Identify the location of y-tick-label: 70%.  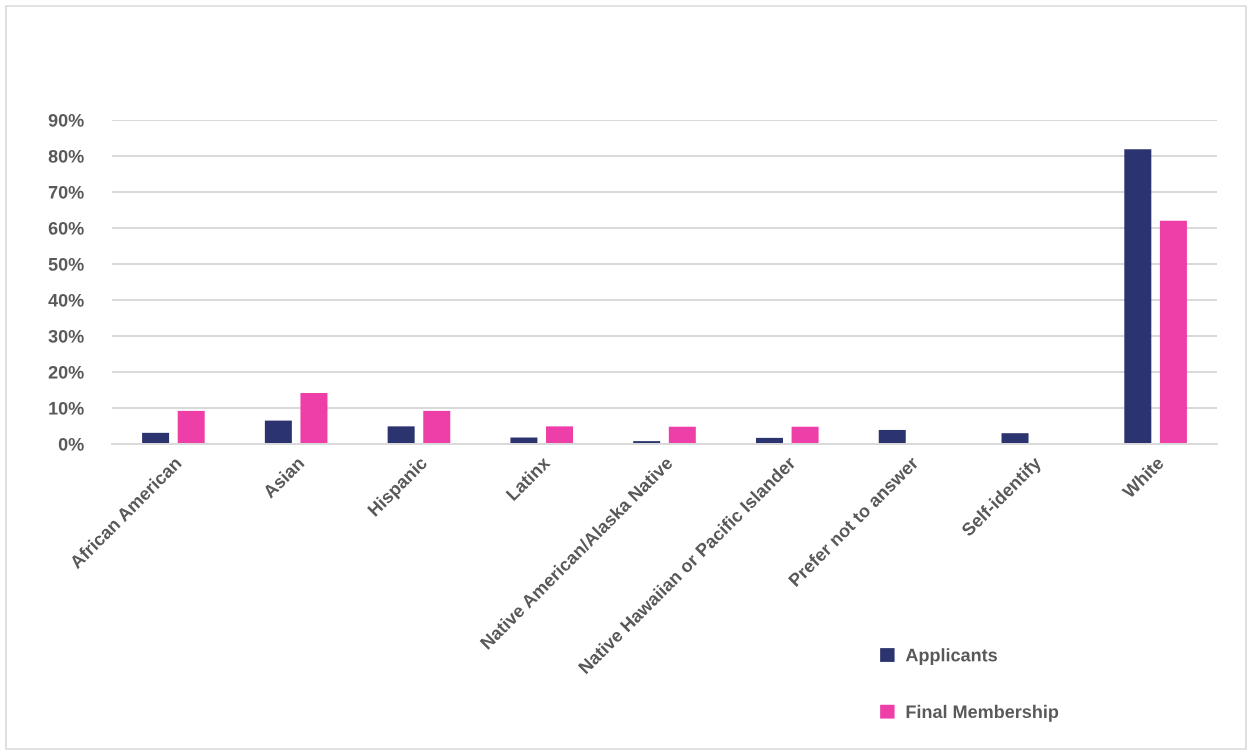
(66, 192).